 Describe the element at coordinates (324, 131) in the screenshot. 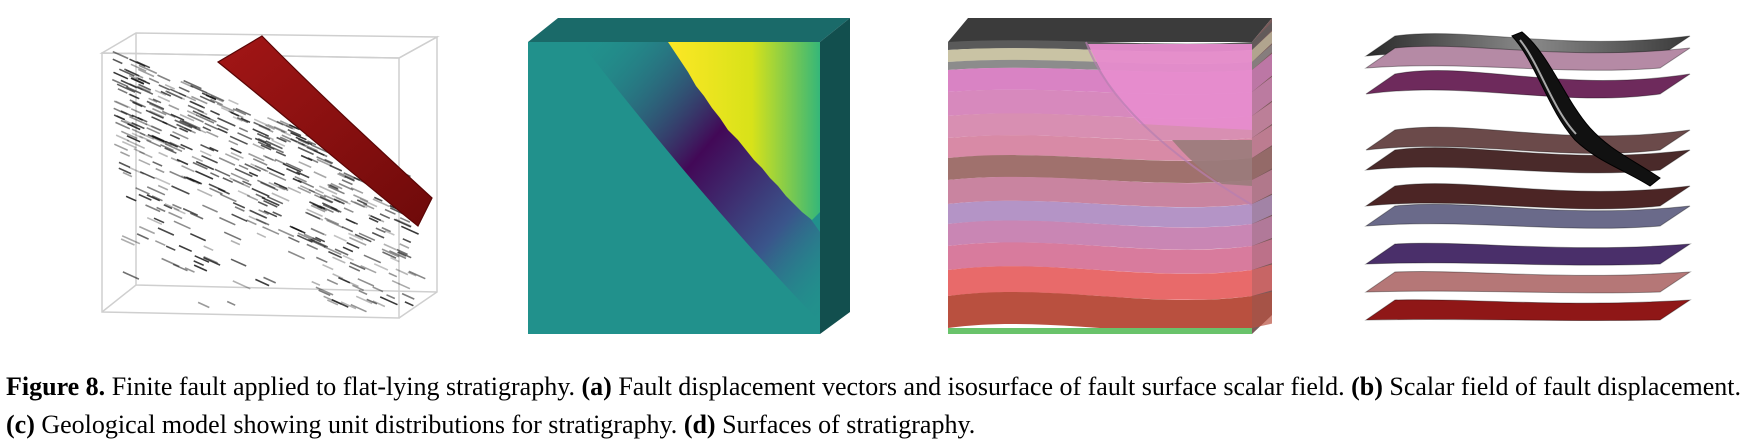

I see `fault-surface-isosurface` at that location.